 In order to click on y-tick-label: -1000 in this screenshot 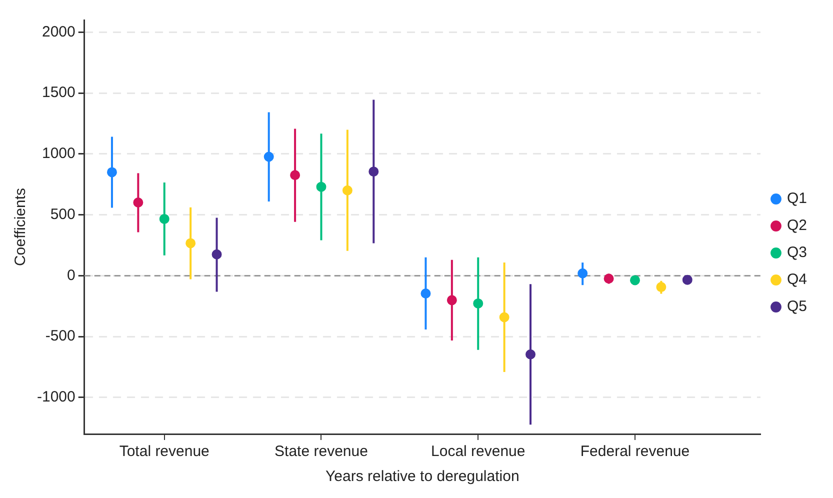, I will do `click(56, 397)`.